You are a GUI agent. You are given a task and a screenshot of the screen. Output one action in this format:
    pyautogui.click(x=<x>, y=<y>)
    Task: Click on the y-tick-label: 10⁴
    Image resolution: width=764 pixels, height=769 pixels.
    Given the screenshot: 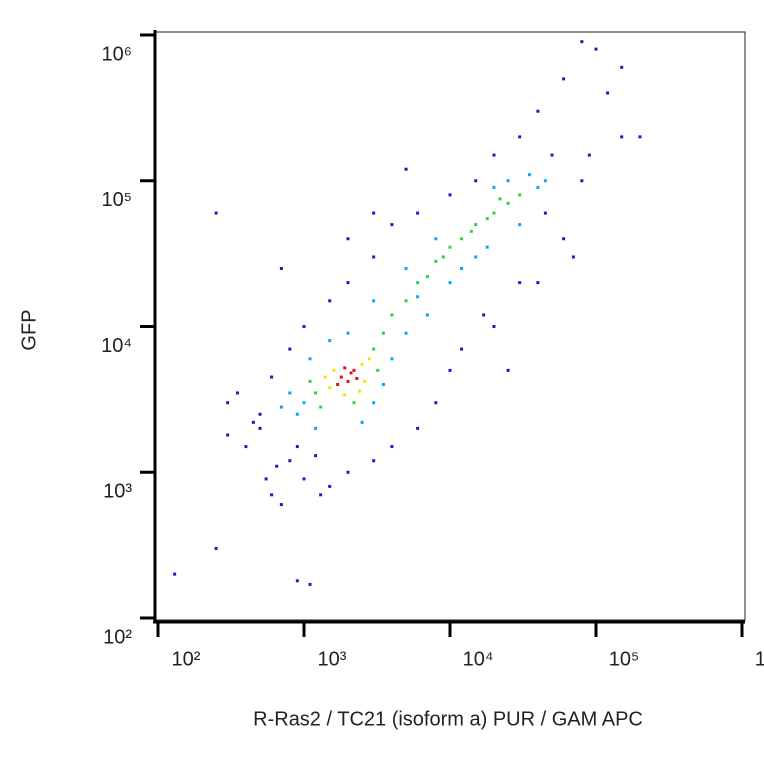 What is the action you would take?
    pyautogui.click(x=116, y=346)
    